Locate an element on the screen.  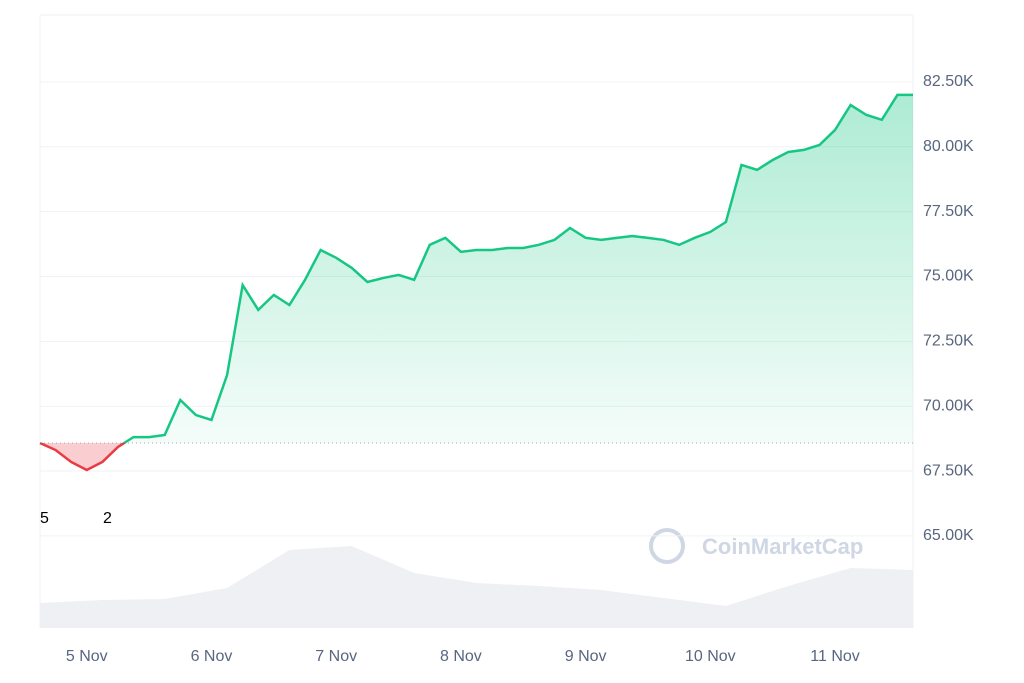
y-tick-label: 75.00K is located at coordinates (948, 276).